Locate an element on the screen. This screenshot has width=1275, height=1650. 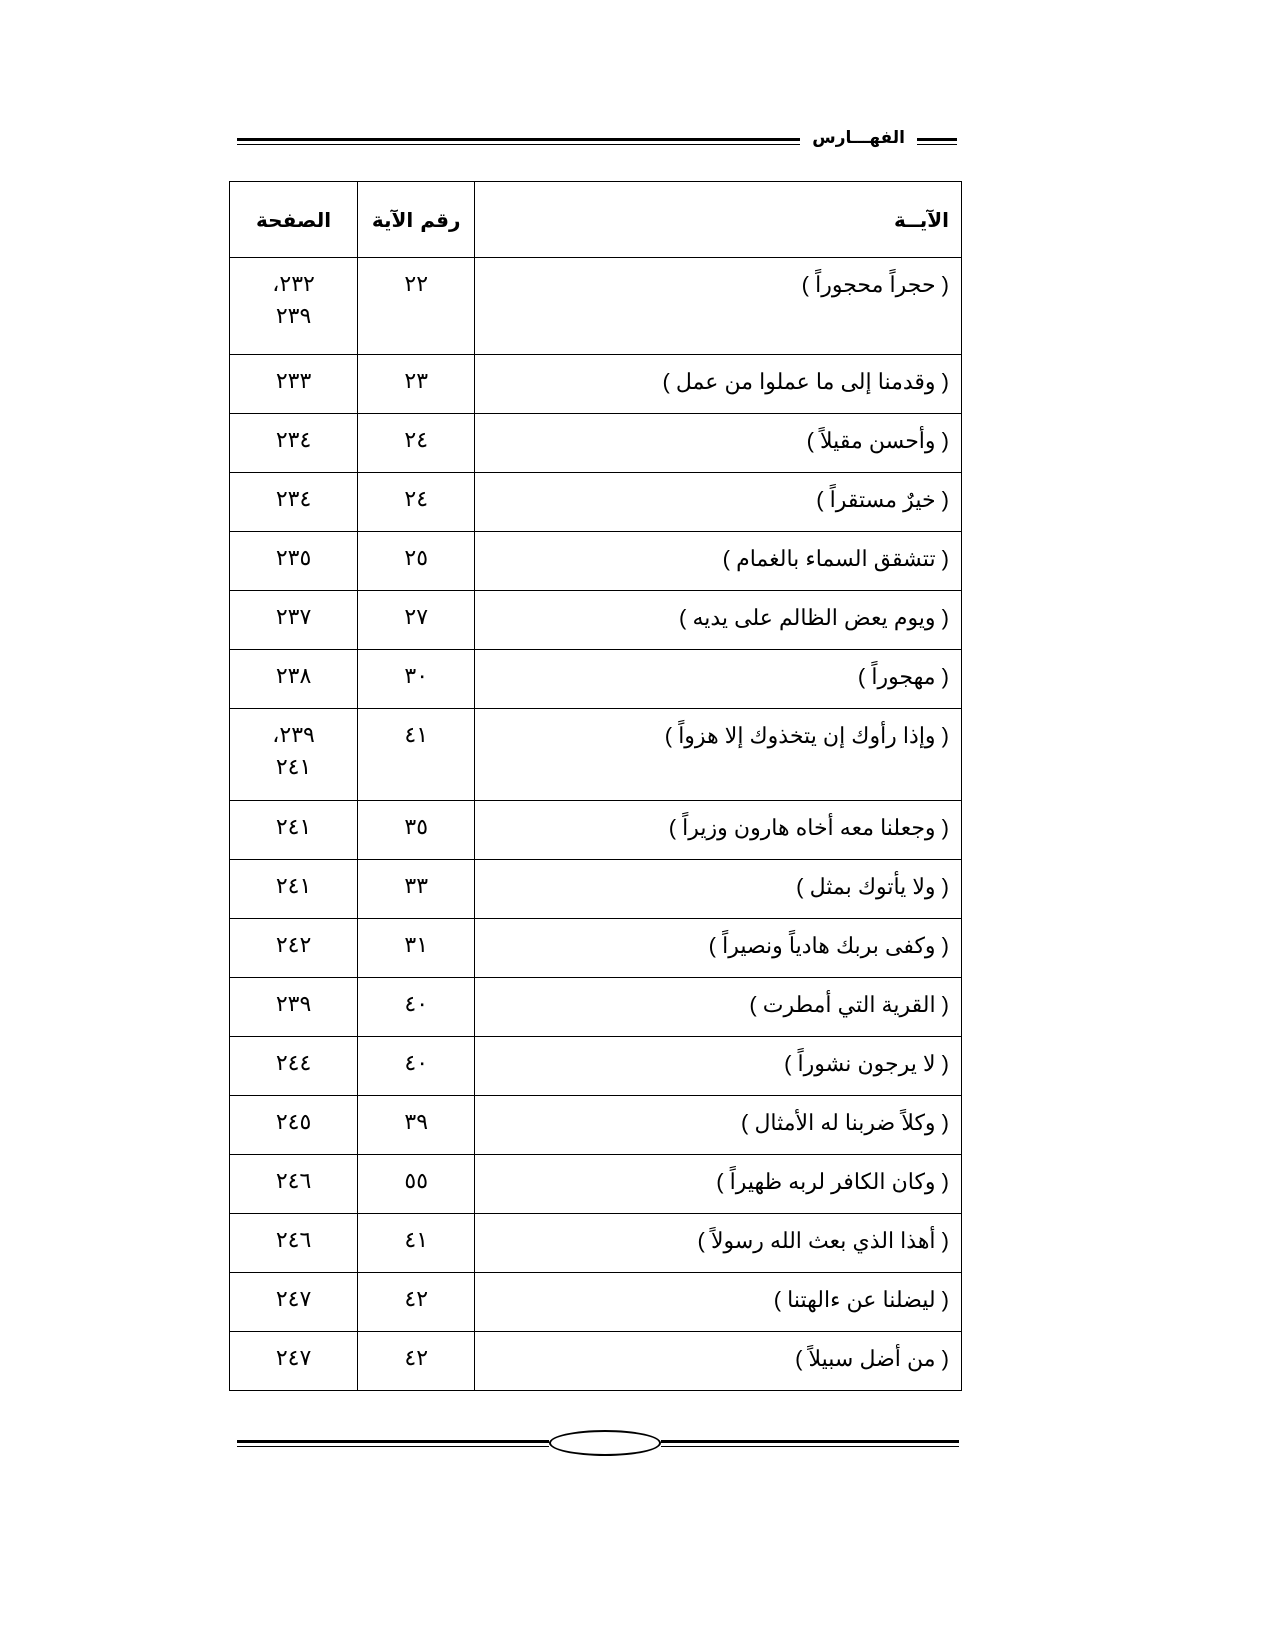
verse-text-cell: ( وكفى بربك هادياً ونصيراً ) is located at coordinates (718, 948).